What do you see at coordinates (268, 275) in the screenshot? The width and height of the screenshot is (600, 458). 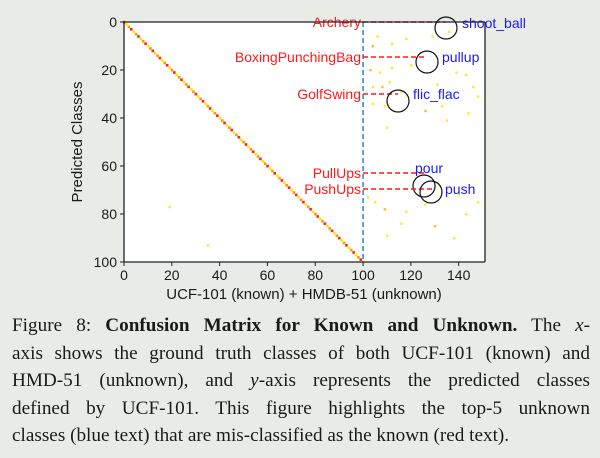 I see `x-tick-label: 60` at bounding box center [268, 275].